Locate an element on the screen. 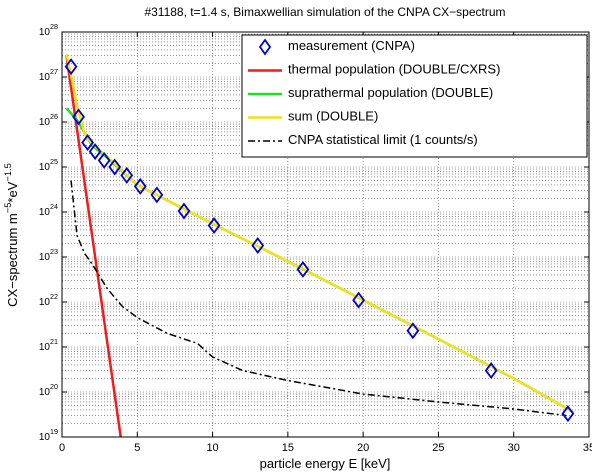 The height and width of the screenshot is (474, 592). legend-label: suprathermal population (DOUBLE) is located at coordinates (390, 92).